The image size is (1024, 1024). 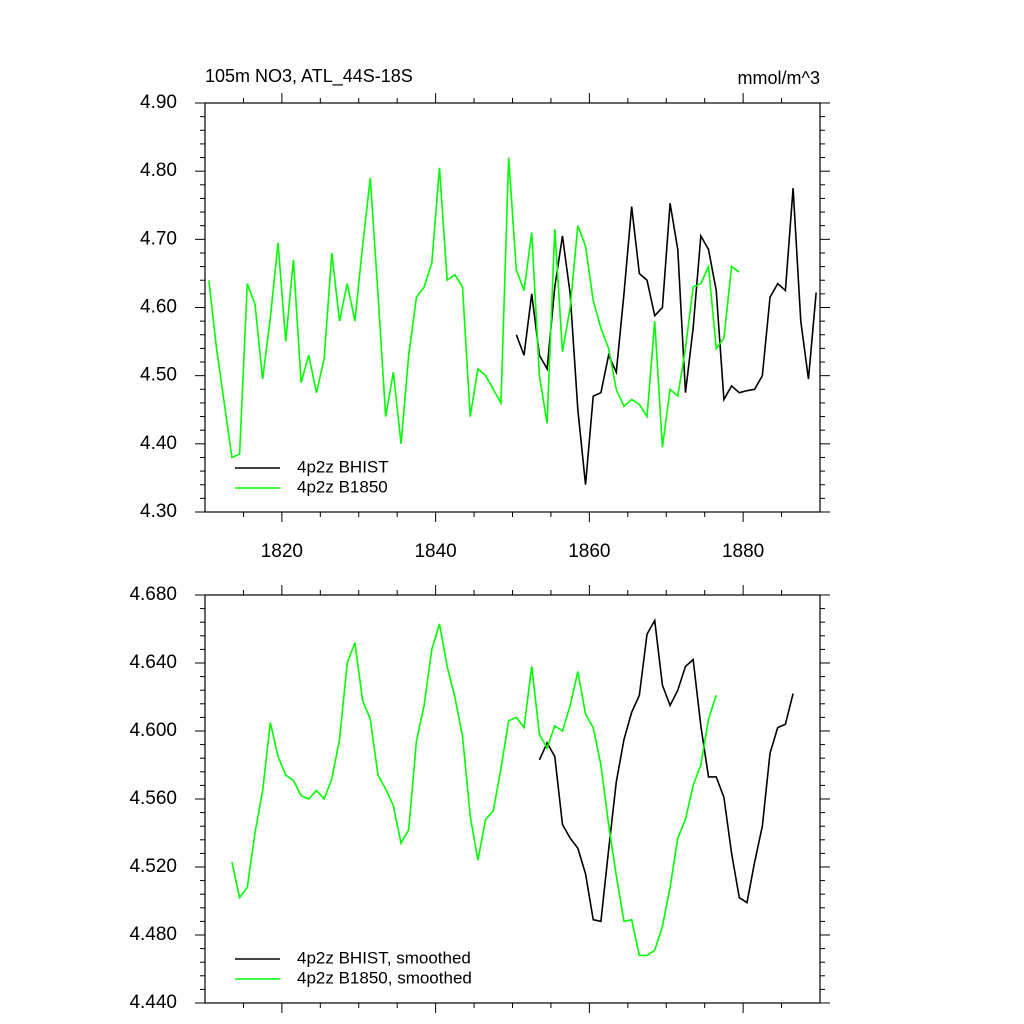 I want to click on x-tick-label: 1840, so click(x=435, y=551).